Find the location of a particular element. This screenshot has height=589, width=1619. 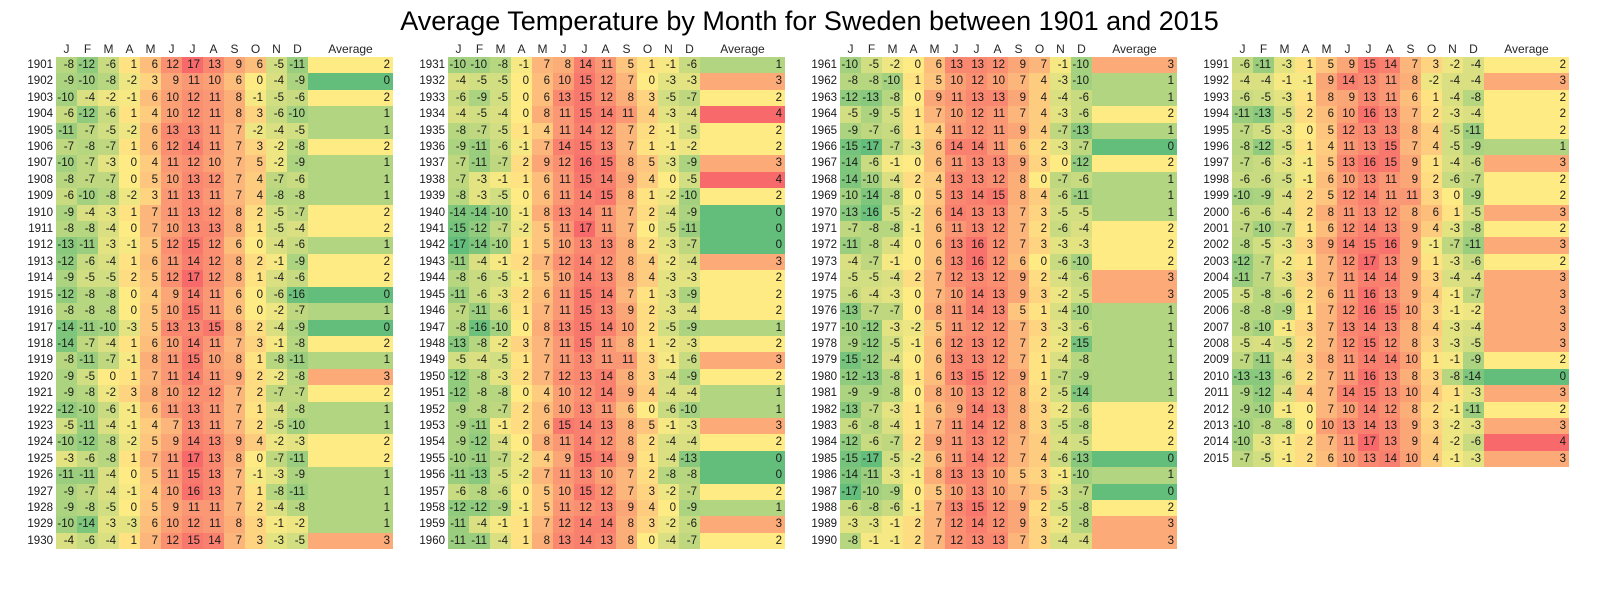

year-label: 1994 is located at coordinates (1217, 114).